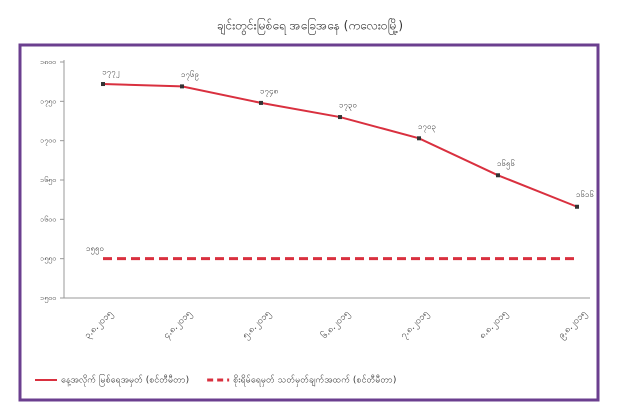  What do you see at coordinates (48, 180) in the screenshot?
I see `y-tick-label: ၁၆၅၀` at bounding box center [48, 180].